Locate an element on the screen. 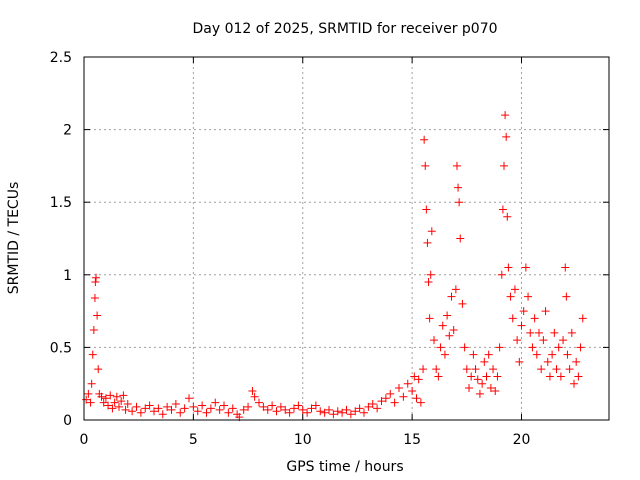 Image resolution: width=640 pixels, height=480 pixels. y-tick-label: 2.5 is located at coordinates (61, 58).